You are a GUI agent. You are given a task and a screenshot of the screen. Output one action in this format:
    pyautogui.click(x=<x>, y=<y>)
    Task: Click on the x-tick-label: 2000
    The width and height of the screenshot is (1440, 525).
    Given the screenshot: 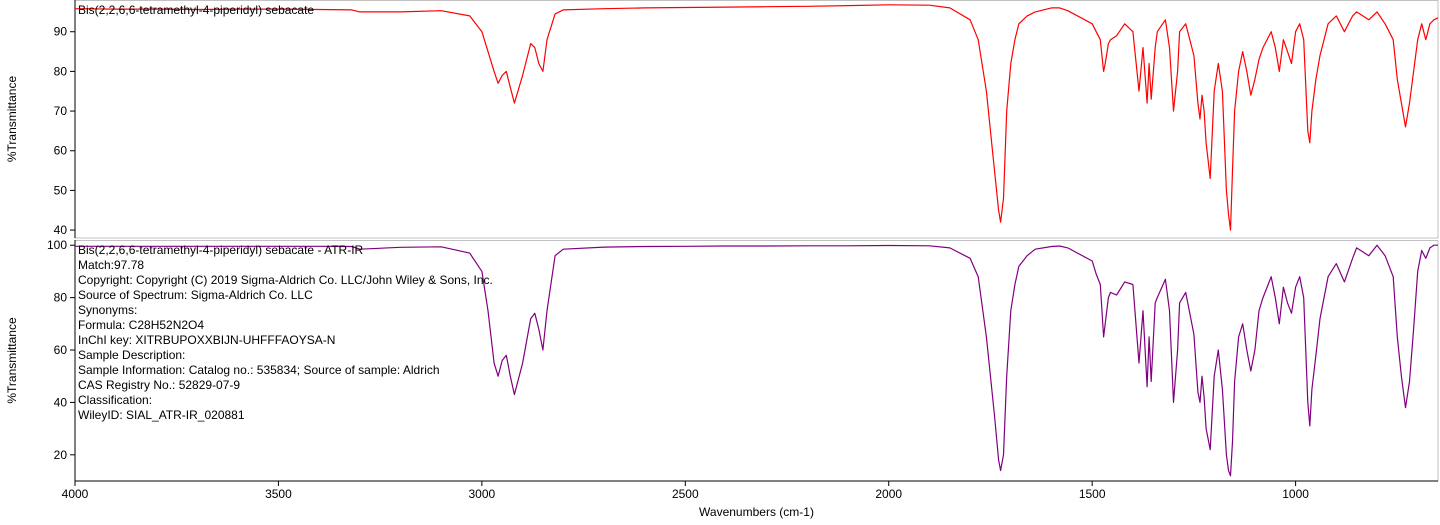 What is the action you would take?
    pyautogui.click(x=888, y=494)
    